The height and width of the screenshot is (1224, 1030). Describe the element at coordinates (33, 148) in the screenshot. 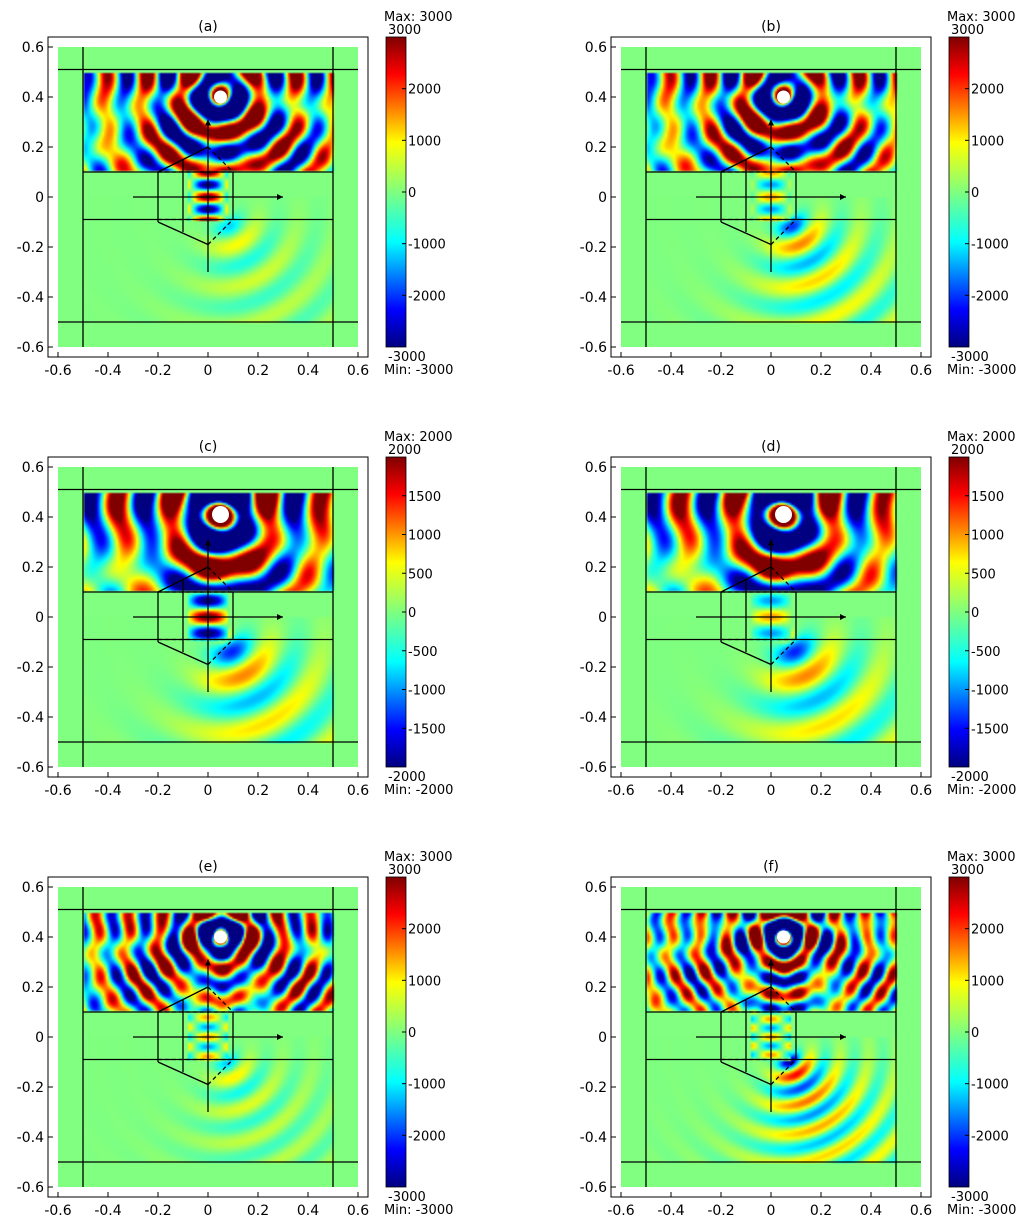

I see `y-tick-label: 0.2` at that location.